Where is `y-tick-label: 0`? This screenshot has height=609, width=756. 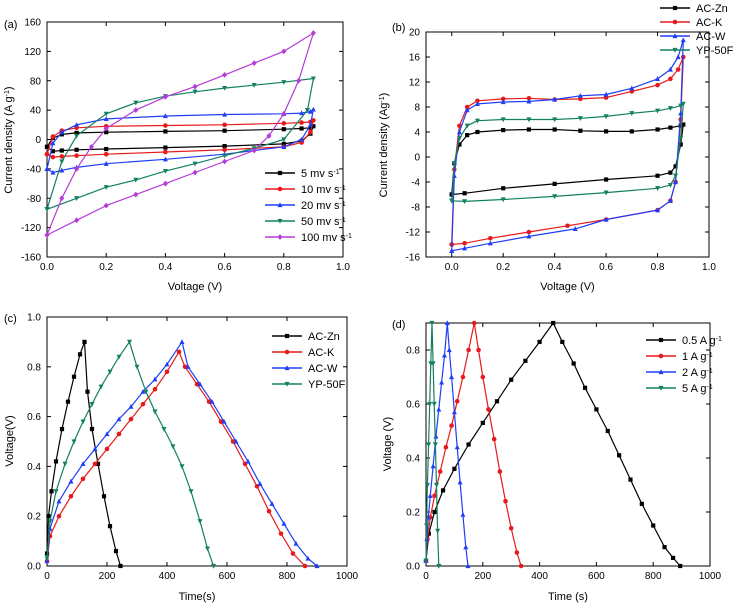 y-tick-label: 0 is located at coordinates (38, 140).